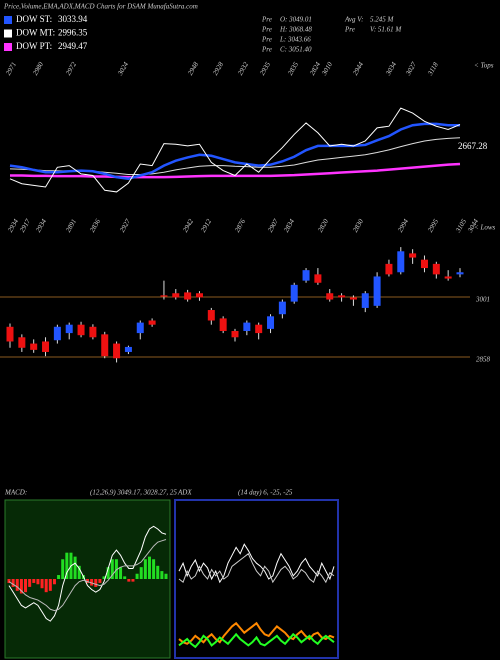 Image resolution: width=500 pixels, height=660 pixels. What do you see at coordinates (411, 68) in the screenshot?
I see `top-label: 3027` at bounding box center [411, 68].